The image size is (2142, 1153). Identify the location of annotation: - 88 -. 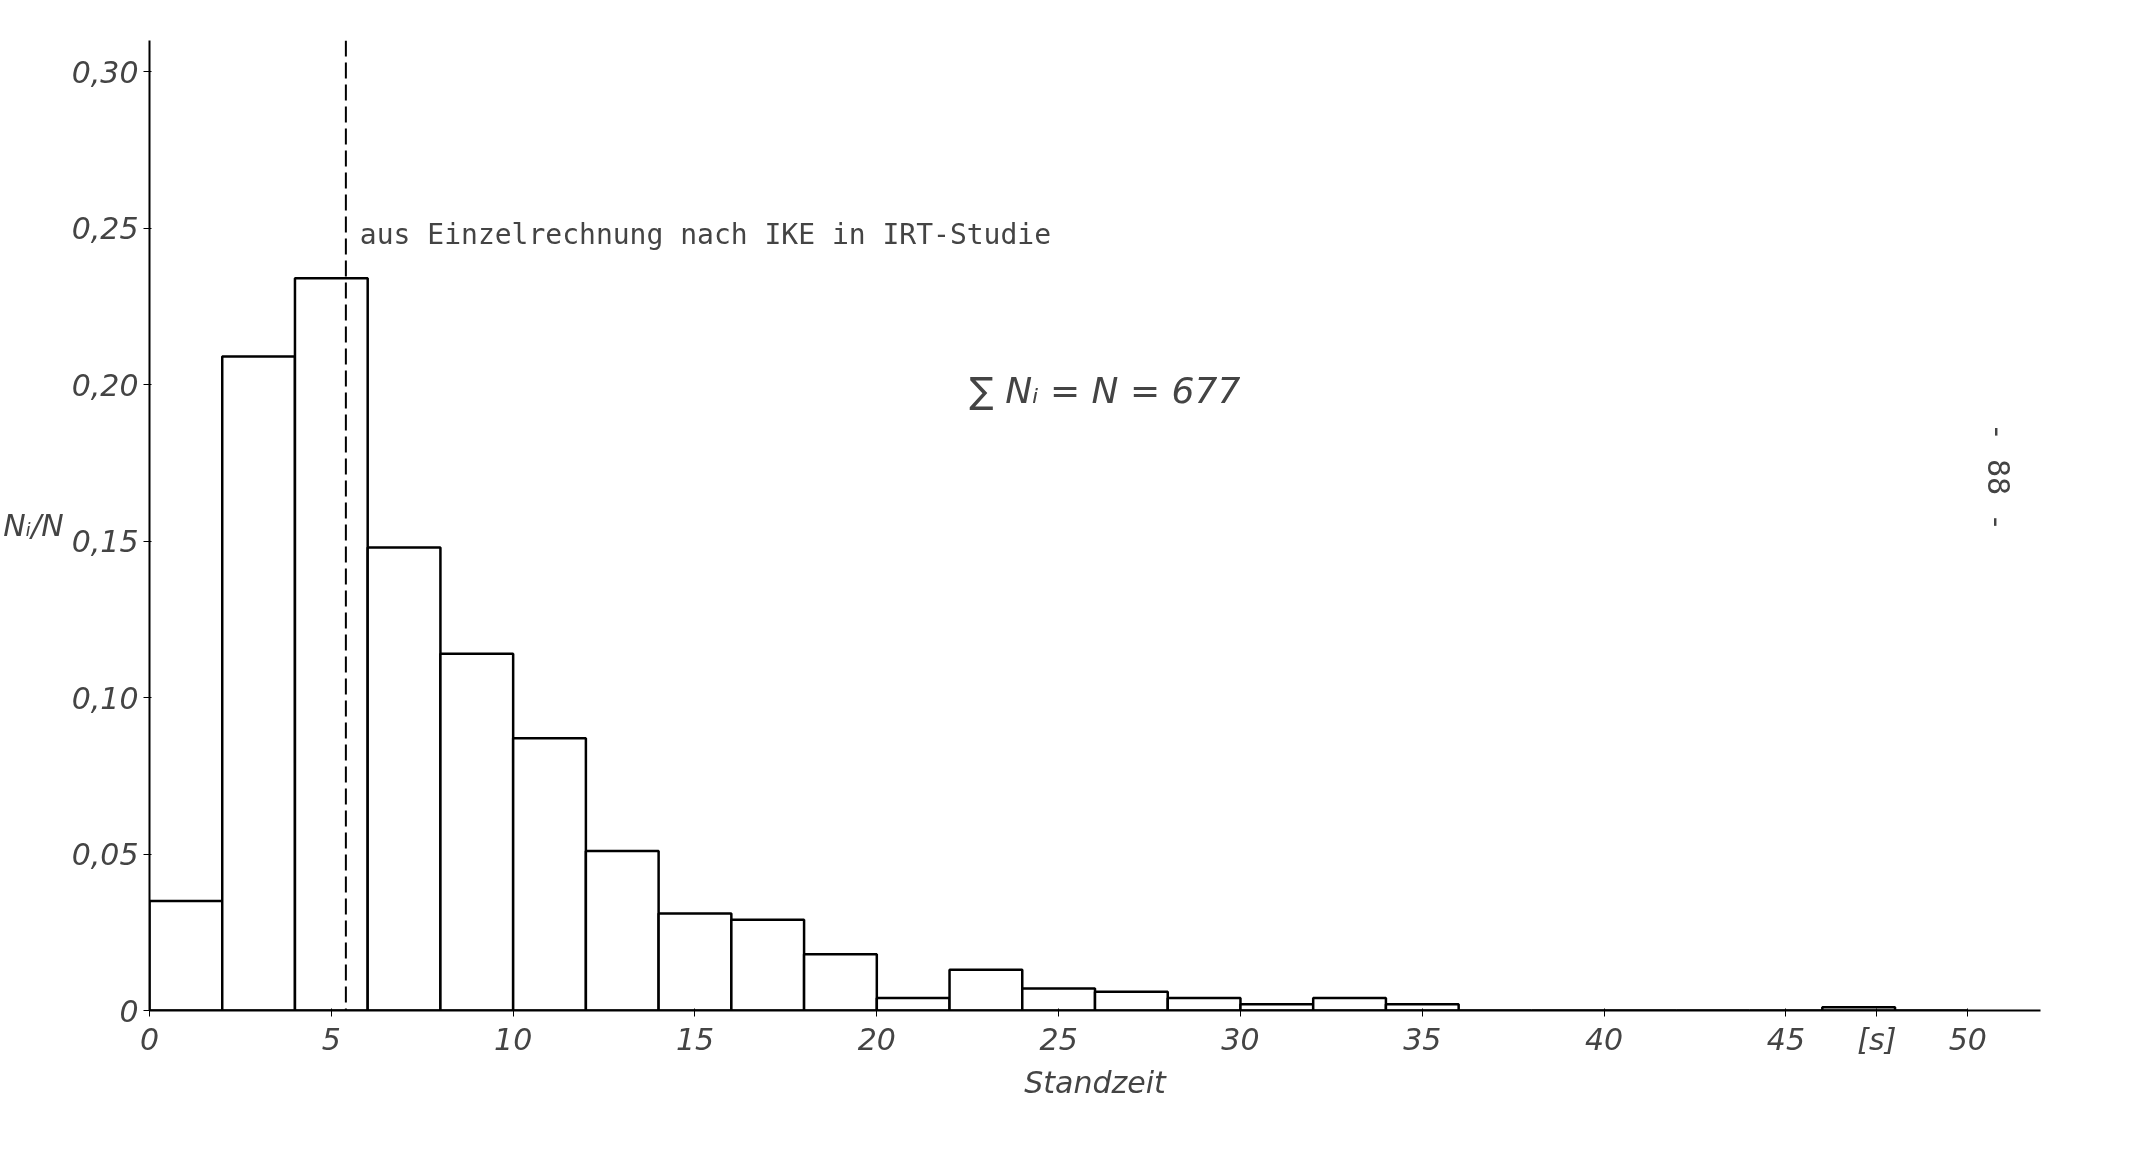
(1998, 477).